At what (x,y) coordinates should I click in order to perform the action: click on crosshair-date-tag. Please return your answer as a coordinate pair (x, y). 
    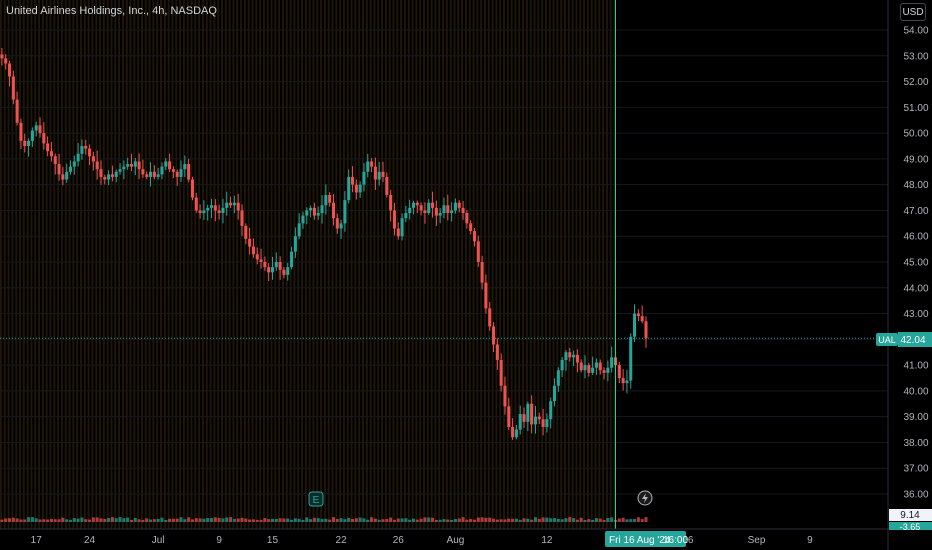
    Looking at the image, I should click on (645, 539).